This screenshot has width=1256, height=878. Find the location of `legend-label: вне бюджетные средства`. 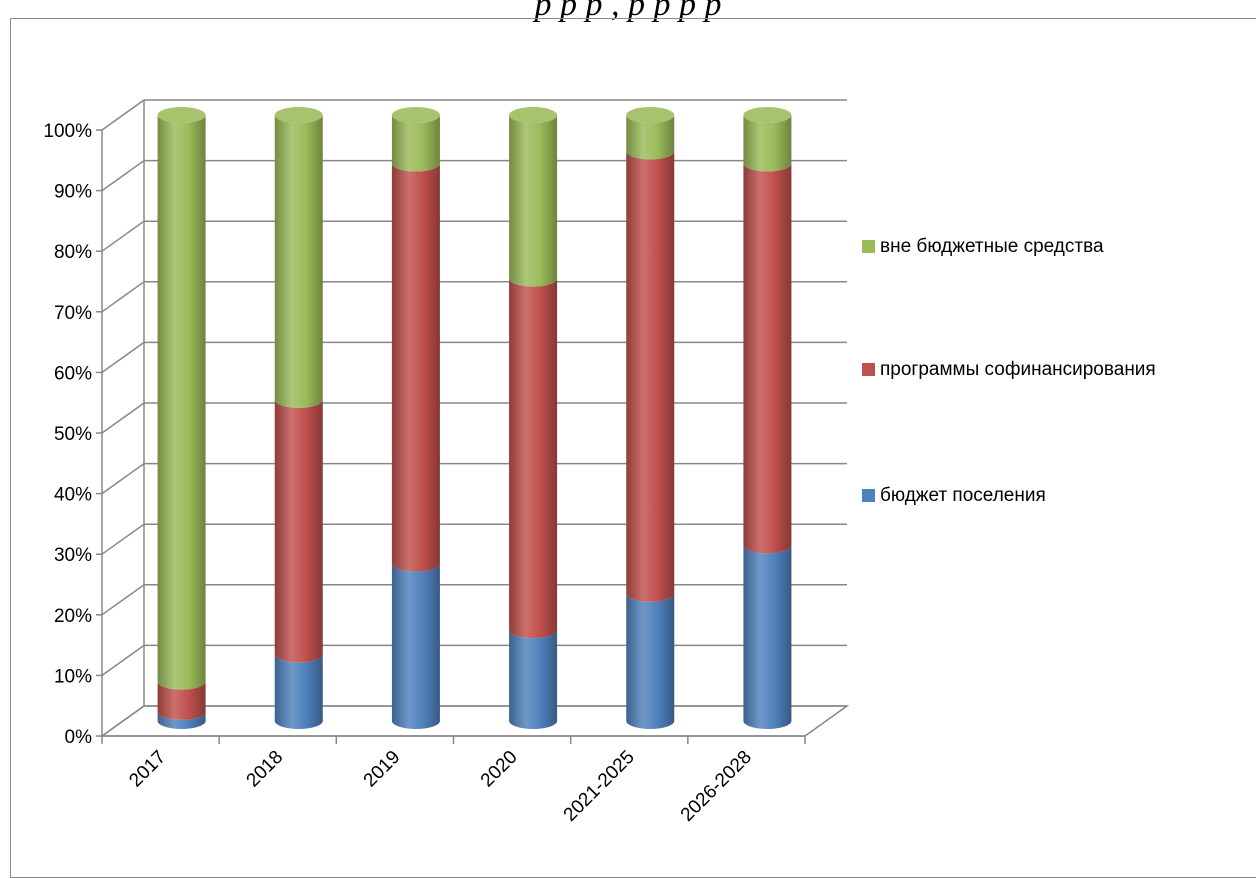

legend-label: вне бюджетные средства is located at coordinates (992, 246).